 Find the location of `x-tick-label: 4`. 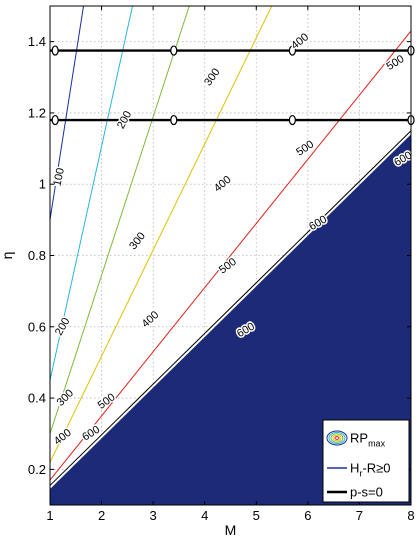

x-tick-label: 4 is located at coordinates (204, 515).